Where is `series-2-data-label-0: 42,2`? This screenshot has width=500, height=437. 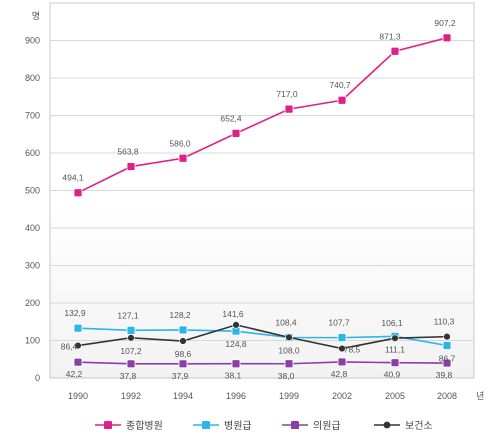
series-2-data-label-0: 42,2 is located at coordinates (74, 374).